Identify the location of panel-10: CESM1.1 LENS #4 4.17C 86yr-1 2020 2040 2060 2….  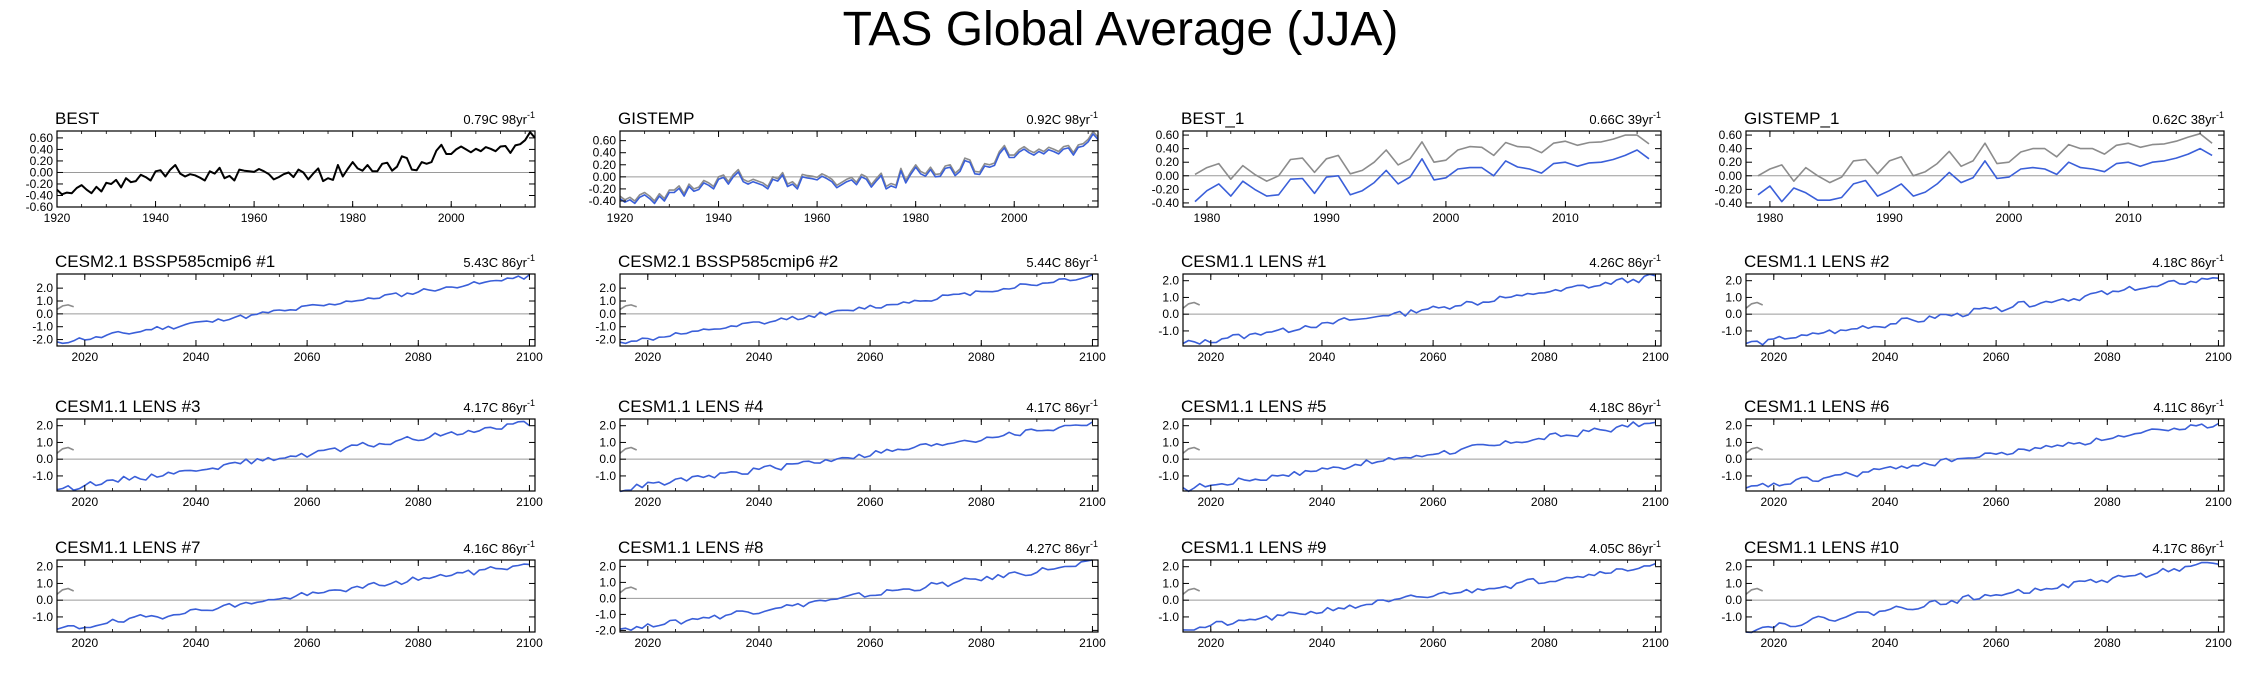
(850, 453).